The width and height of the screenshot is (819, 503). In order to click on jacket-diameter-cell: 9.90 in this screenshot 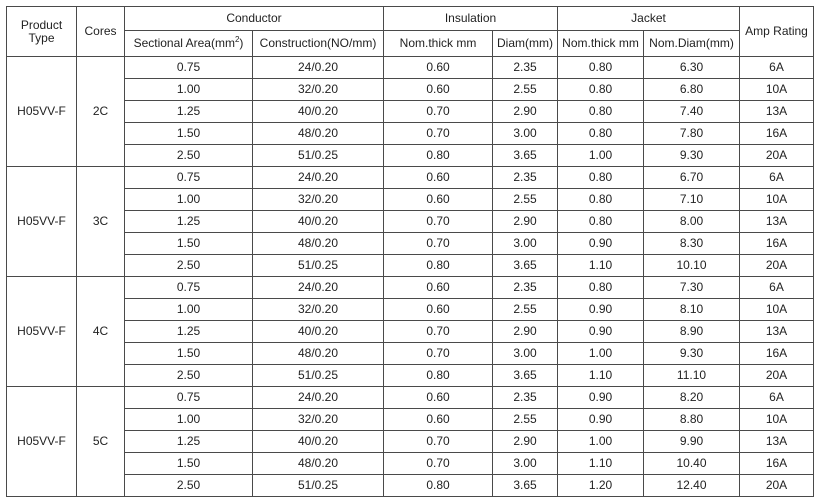, I will do `click(691, 441)`.